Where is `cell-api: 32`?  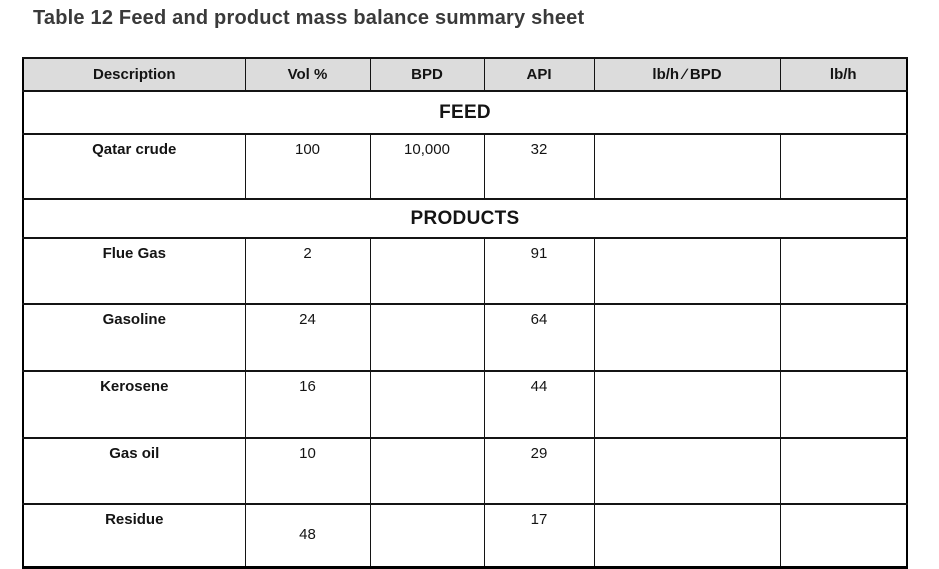 cell-api: 32 is located at coordinates (539, 166).